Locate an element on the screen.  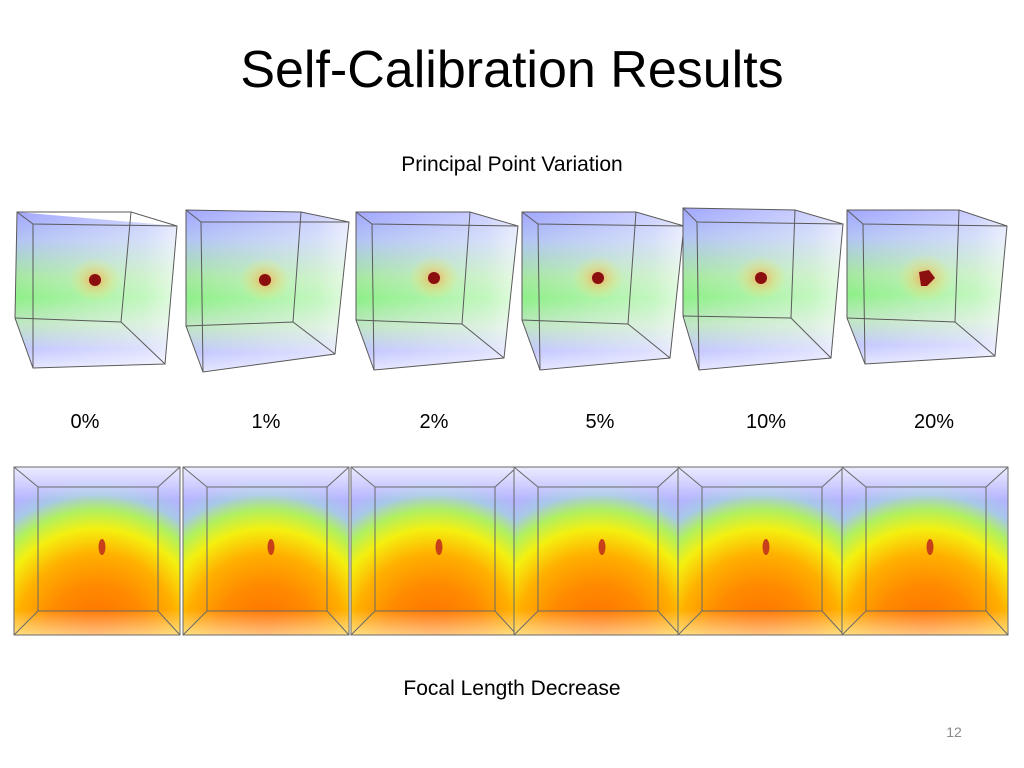
variation-label-1: 1% is located at coordinates (266, 422).